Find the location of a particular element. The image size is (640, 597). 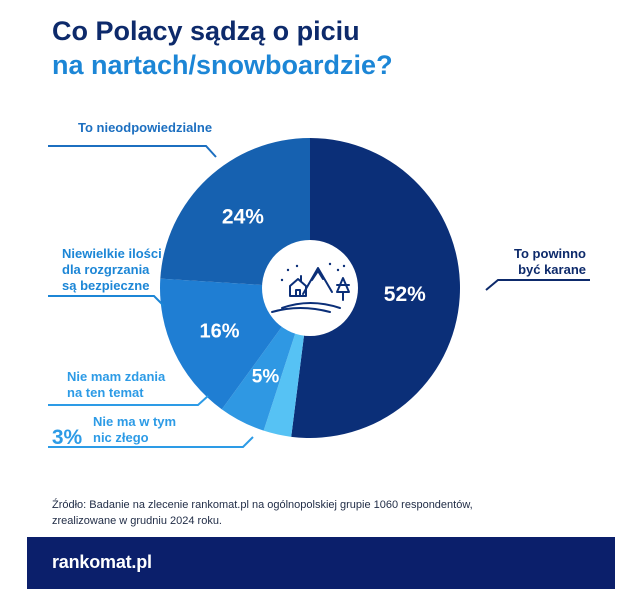

title-line-1: Co Polacy sądzą o piciu is located at coordinates (206, 31).